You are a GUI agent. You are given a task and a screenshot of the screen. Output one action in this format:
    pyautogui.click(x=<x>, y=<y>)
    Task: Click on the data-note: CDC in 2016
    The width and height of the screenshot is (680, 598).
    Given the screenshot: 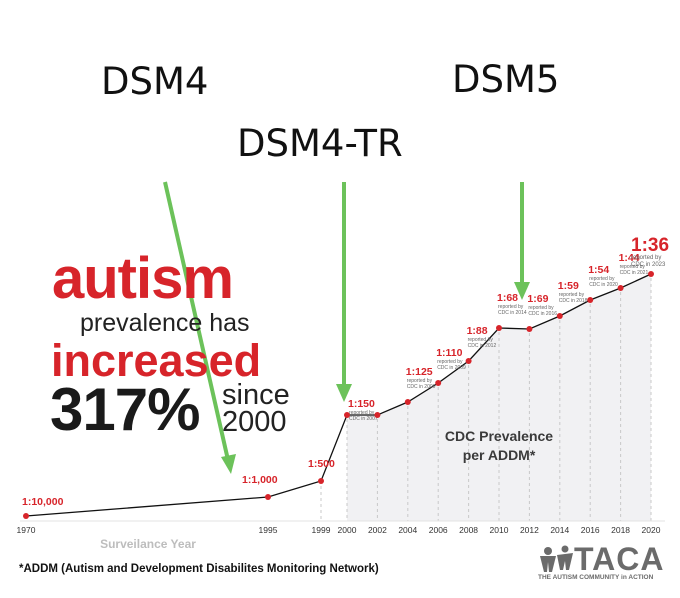 What is the action you would take?
    pyautogui.click(x=542, y=314)
    